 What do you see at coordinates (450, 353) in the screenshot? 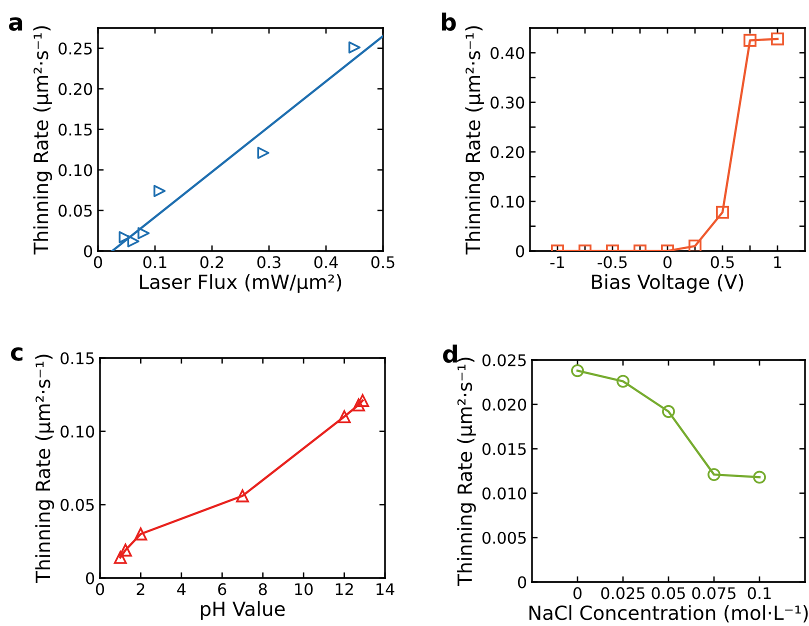
I see `chart-title: d` at bounding box center [450, 353].